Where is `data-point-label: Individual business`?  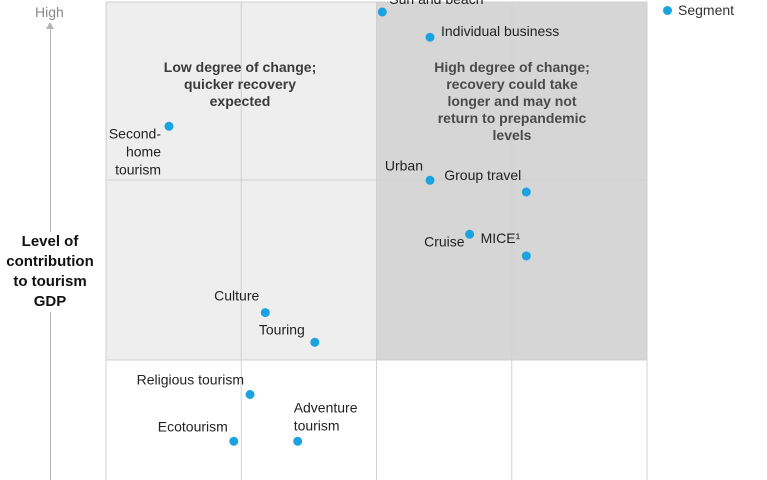 data-point-label: Individual business is located at coordinates (500, 31).